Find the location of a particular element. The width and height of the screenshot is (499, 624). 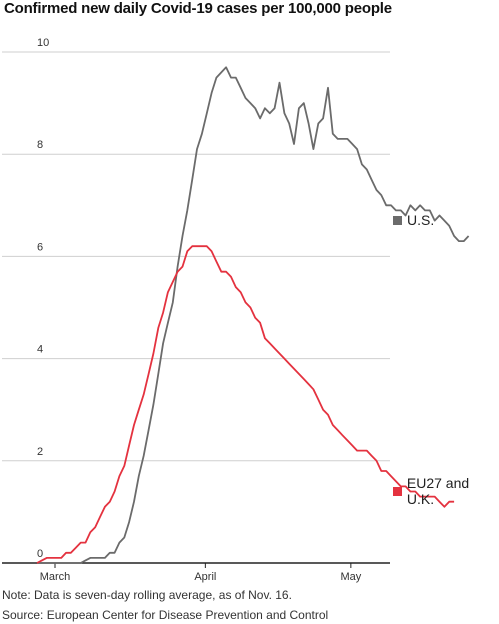

legend-us: U.S. is located at coordinates (413, 220).